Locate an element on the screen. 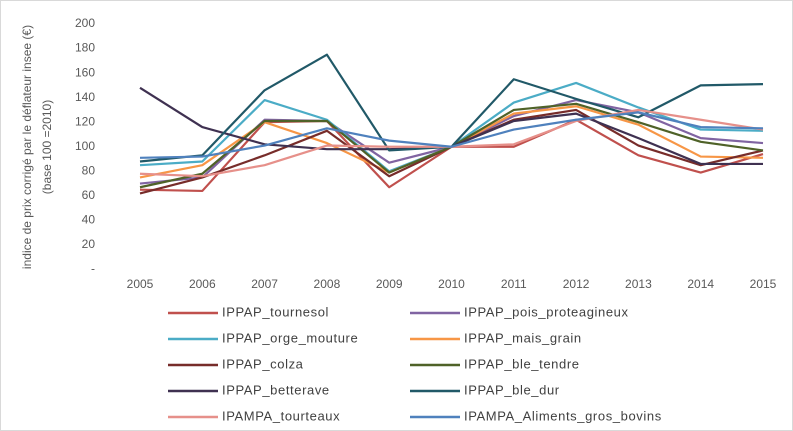 Image resolution: width=793 pixels, height=431 pixels. y-tick-label: 160 is located at coordinates (85, 72).